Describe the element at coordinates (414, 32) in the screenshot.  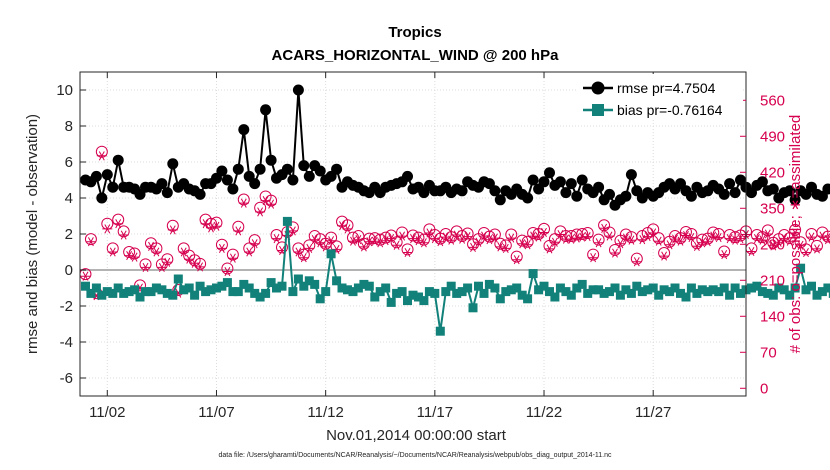
I see `chart-title: Tropics` at that location.